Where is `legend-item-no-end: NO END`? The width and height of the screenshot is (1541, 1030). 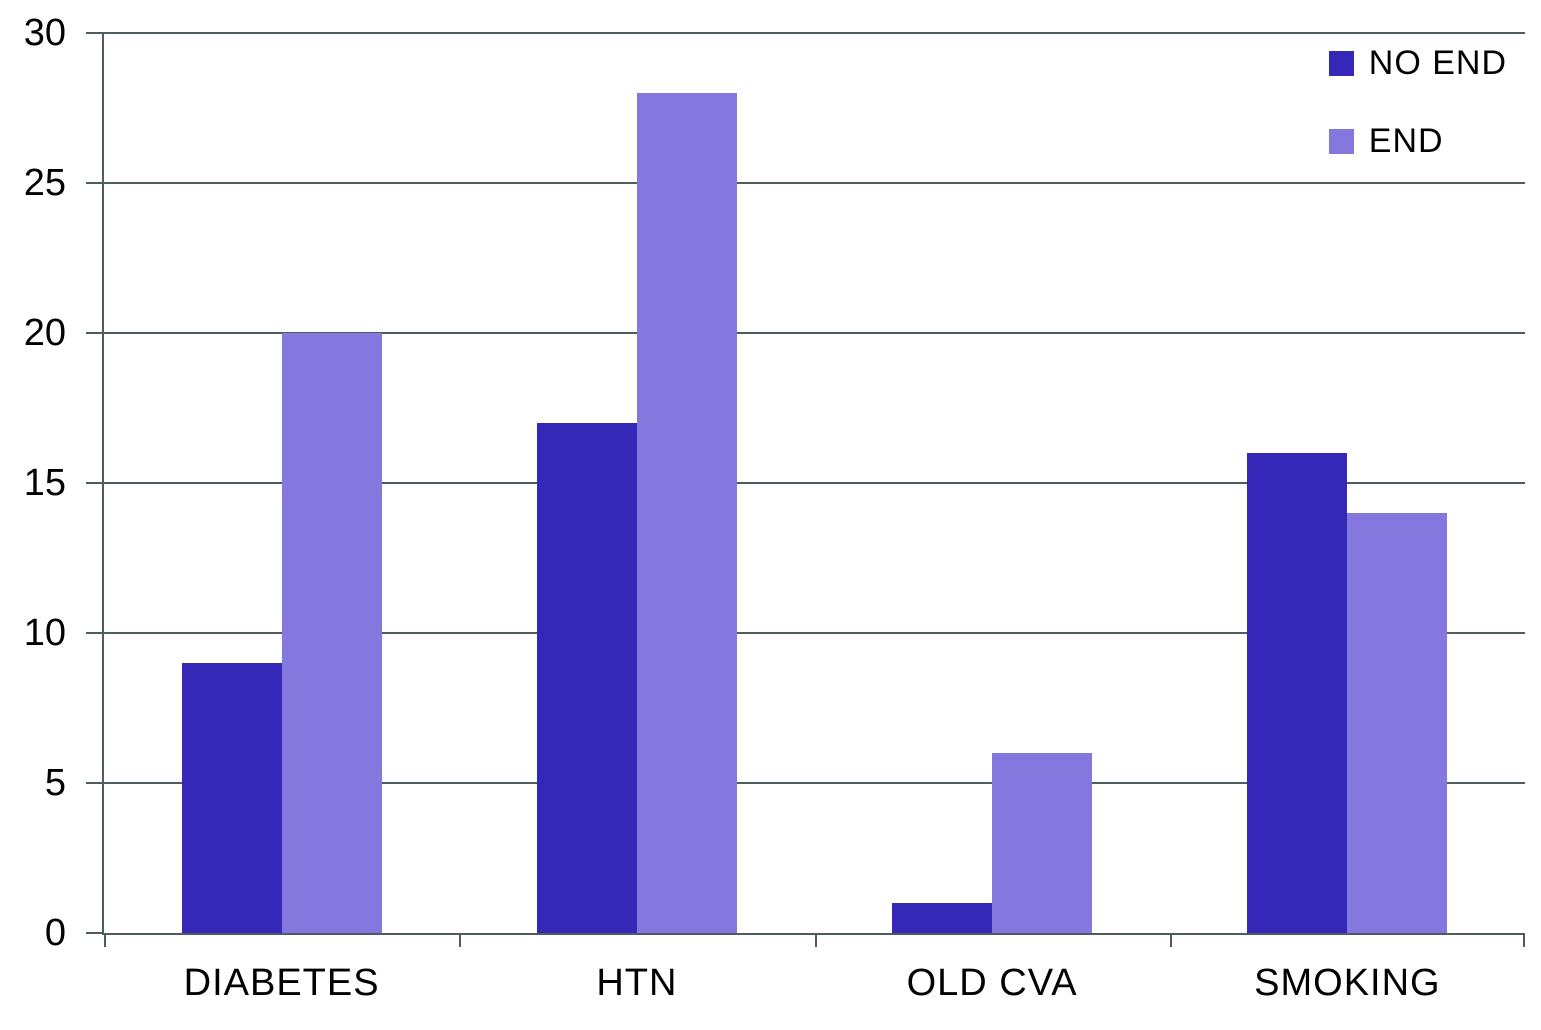 legend-item-no-end: NO END is located at coordinates (1417, 63).